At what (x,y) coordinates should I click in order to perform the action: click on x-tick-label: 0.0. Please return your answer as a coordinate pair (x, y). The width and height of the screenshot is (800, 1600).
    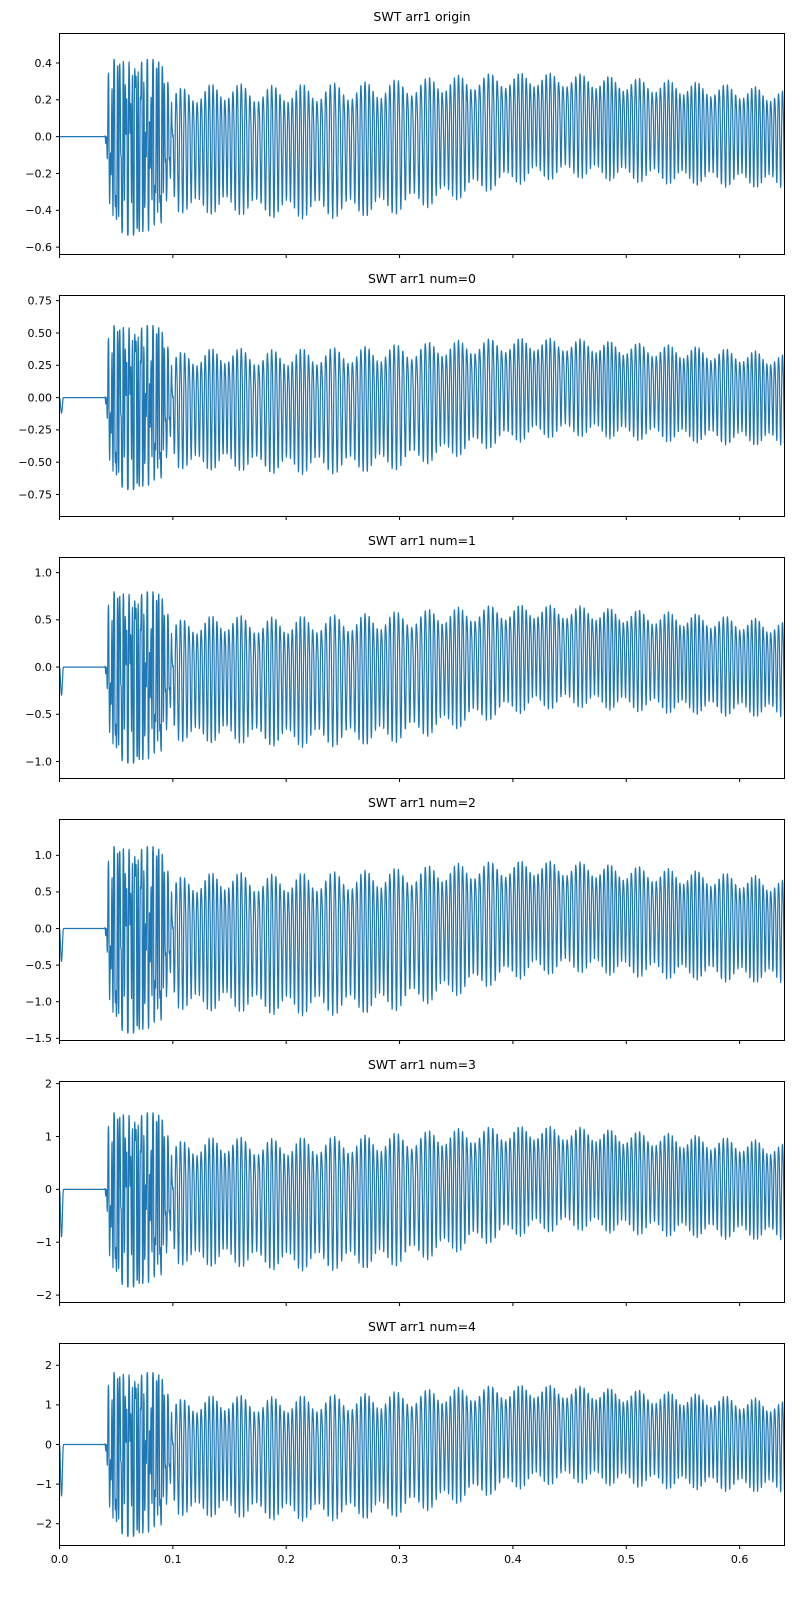
    Looking at the image, I should click on (60, 1559).